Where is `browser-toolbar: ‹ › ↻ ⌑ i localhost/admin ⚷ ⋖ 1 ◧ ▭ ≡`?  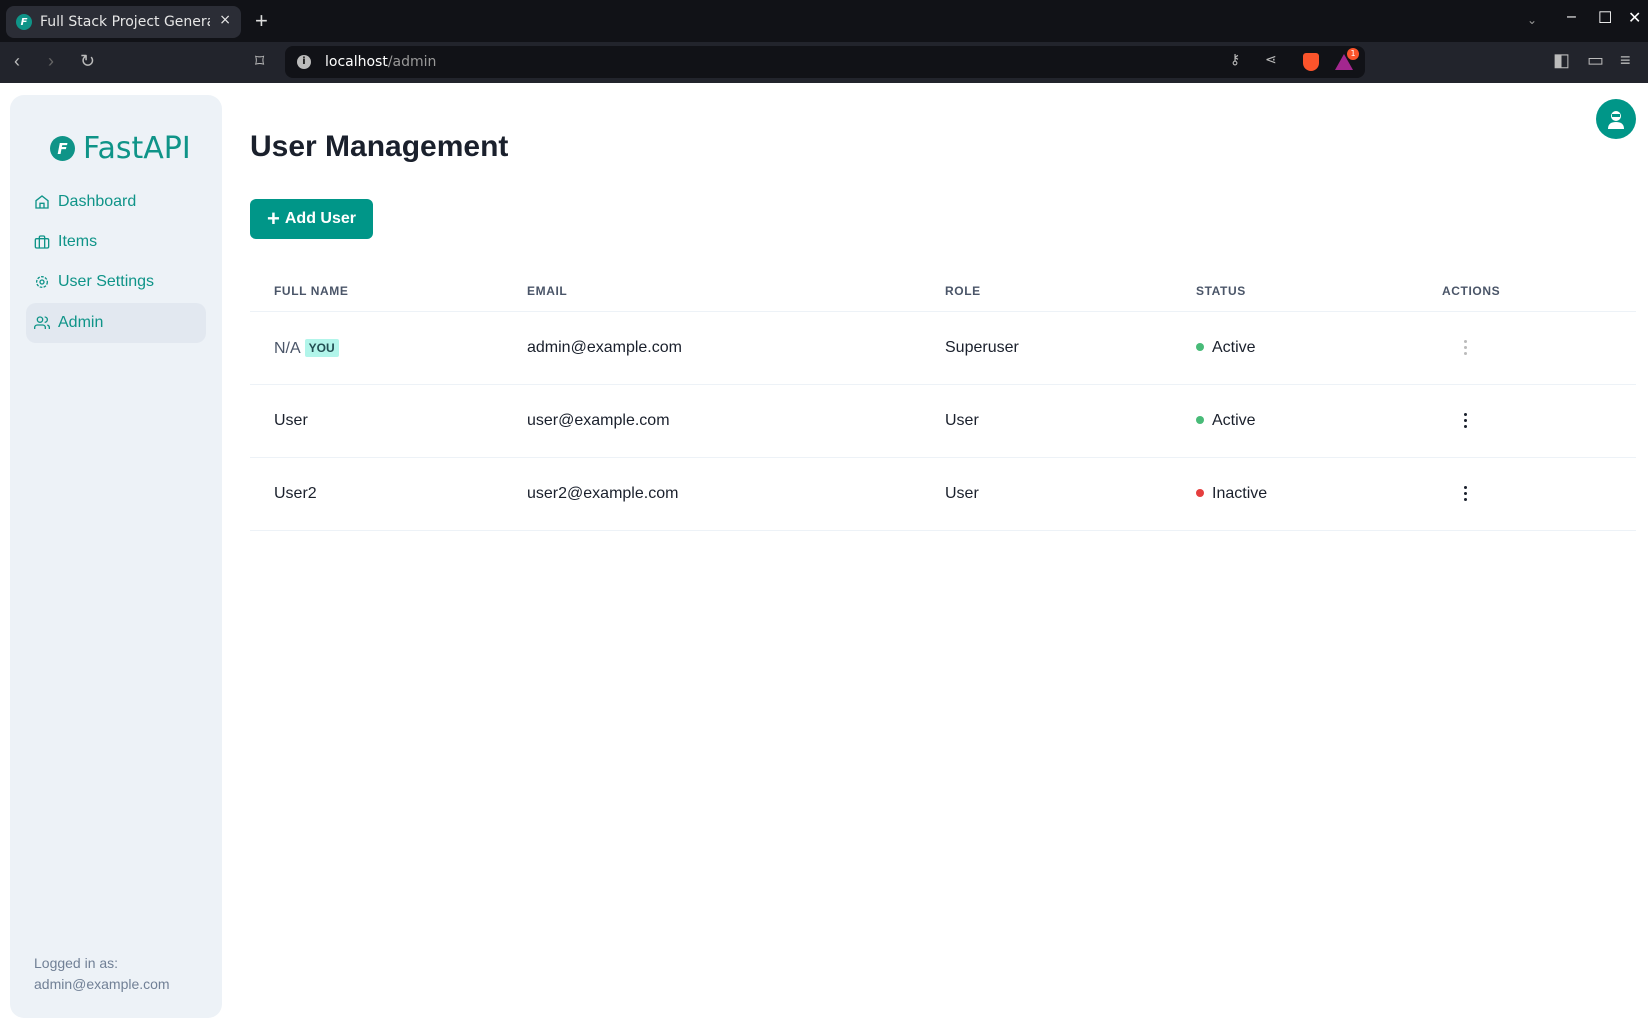
browser-toolbar: ‹ › ↻ ⌑ i localhost/admin ⚷ ⋖ 1 ◧ ▭ ≡ is located at coordinates (824, 62).